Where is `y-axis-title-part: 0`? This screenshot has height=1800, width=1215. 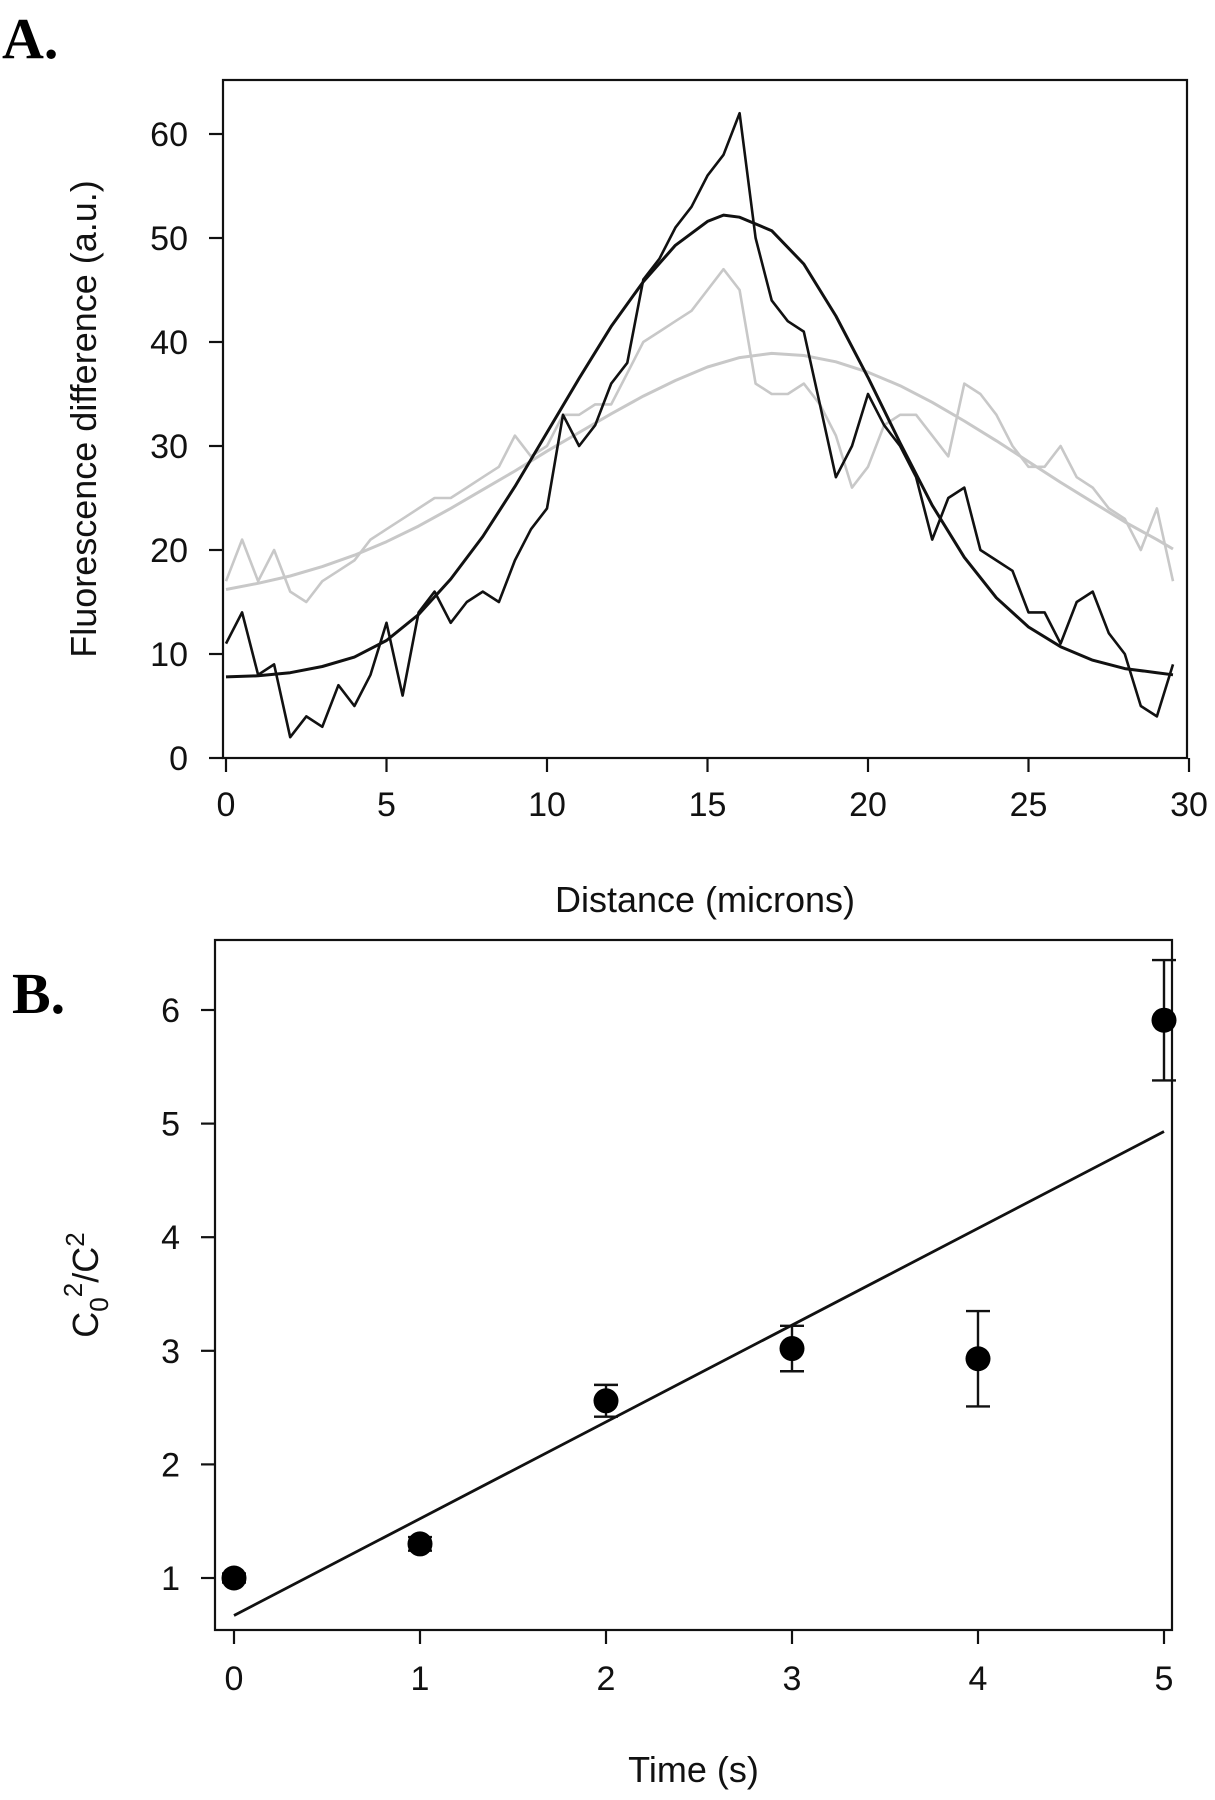 y-axis-title-part: 0 is located at coordinates (99, 1304).